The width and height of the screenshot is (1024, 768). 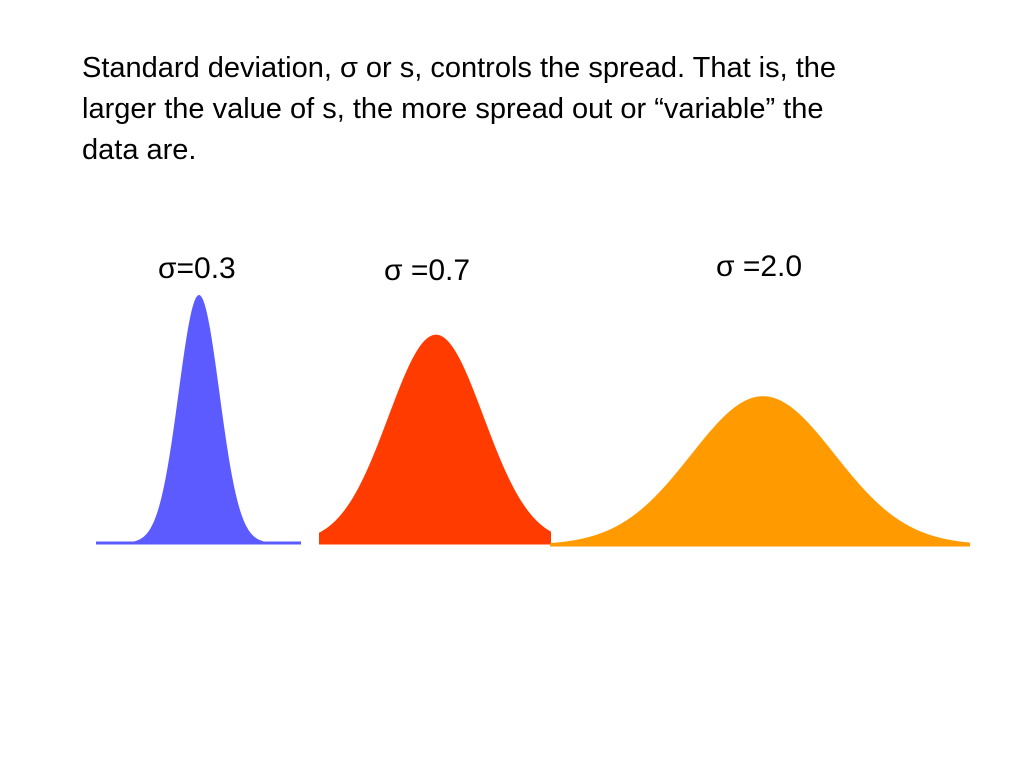 What do you see at coordinates (139, 150) in the screenshot?
I see `body-text-line-3: data are.` at bounding box center [139, 150].